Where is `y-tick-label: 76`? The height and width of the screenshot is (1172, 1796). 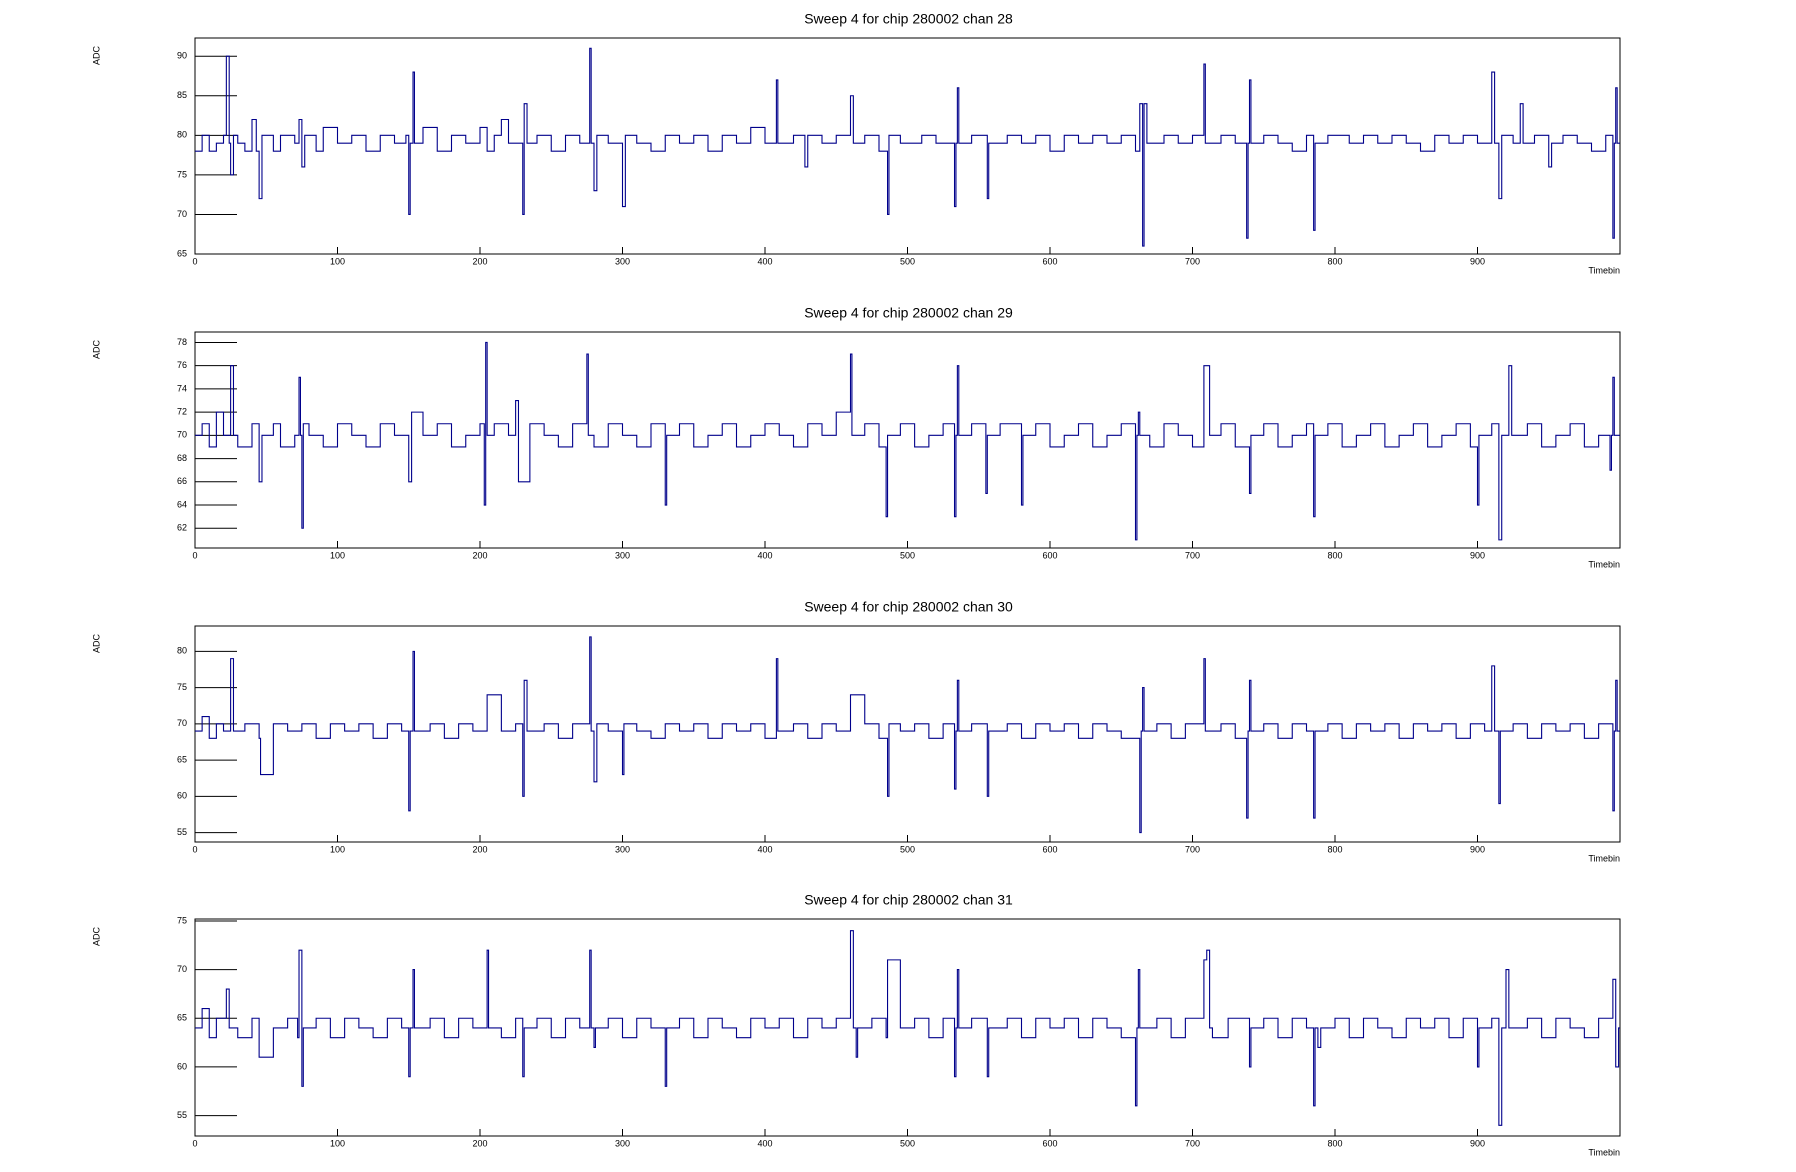
y-tick-label: 76 is located at coordinates (182, 365).